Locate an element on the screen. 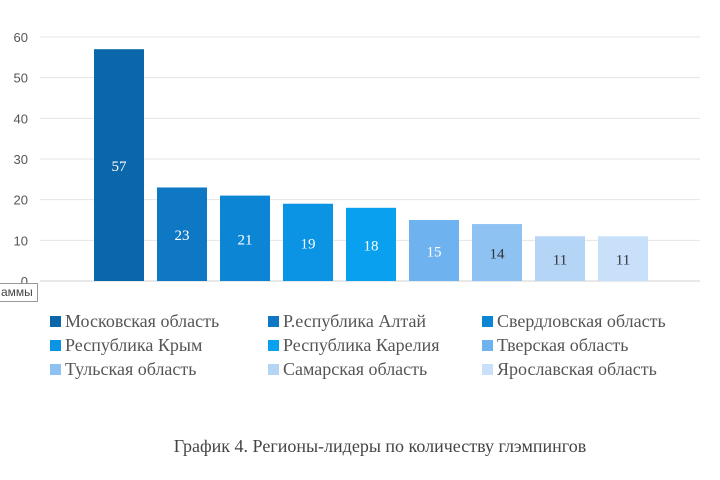 Image resolution: width=720 pixels, height=480 pixels. legend-label: Тульская область is located at coordinates (131, 368).